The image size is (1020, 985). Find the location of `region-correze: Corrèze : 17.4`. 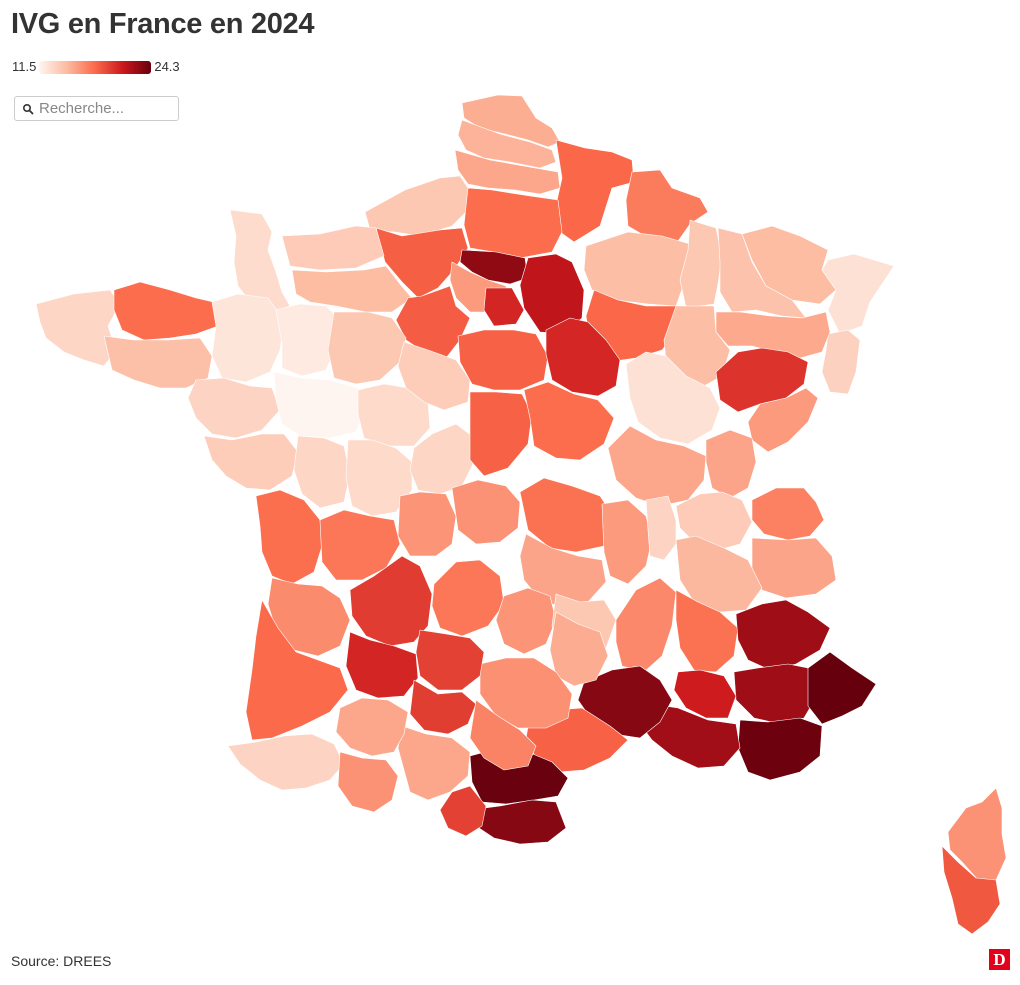

region-correze: Corrèze : 17.4 is located at coordinates (468, 598).